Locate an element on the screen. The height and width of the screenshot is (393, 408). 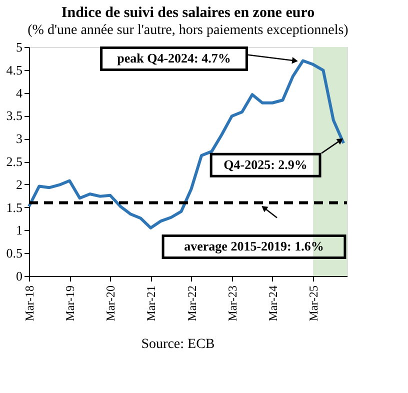
y-tick-label: 1 is located at coordinates (19, 230).